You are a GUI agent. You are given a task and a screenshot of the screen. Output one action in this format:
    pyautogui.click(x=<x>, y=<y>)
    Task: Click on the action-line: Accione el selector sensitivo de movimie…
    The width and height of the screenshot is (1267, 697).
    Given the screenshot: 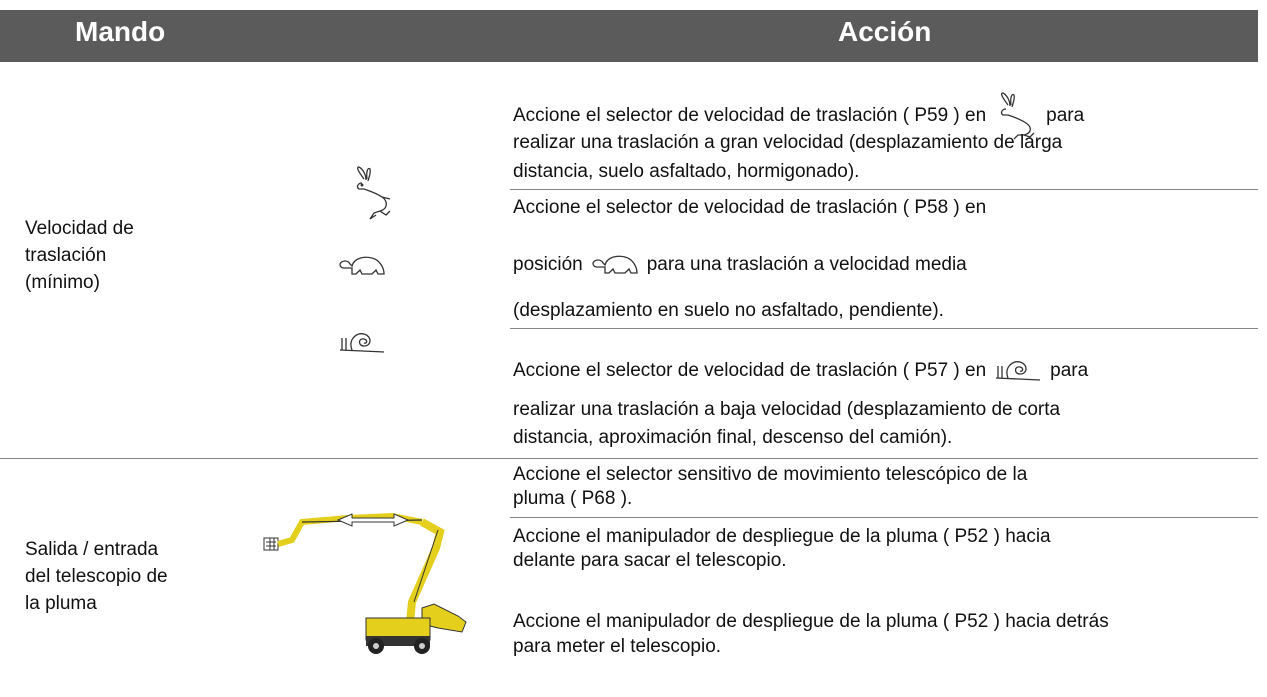 What is the action you would take?
    pyautogui.click(x=770, y=474)
    